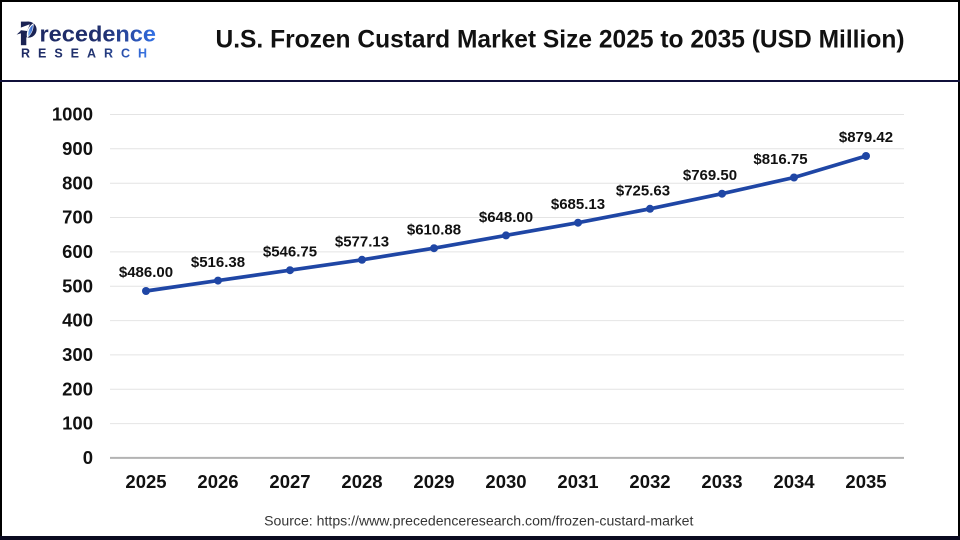  What do you see at coordinates (98, 34) in the screenshot?
I see `svg-text: recedence` at bounding box center [98, 34].